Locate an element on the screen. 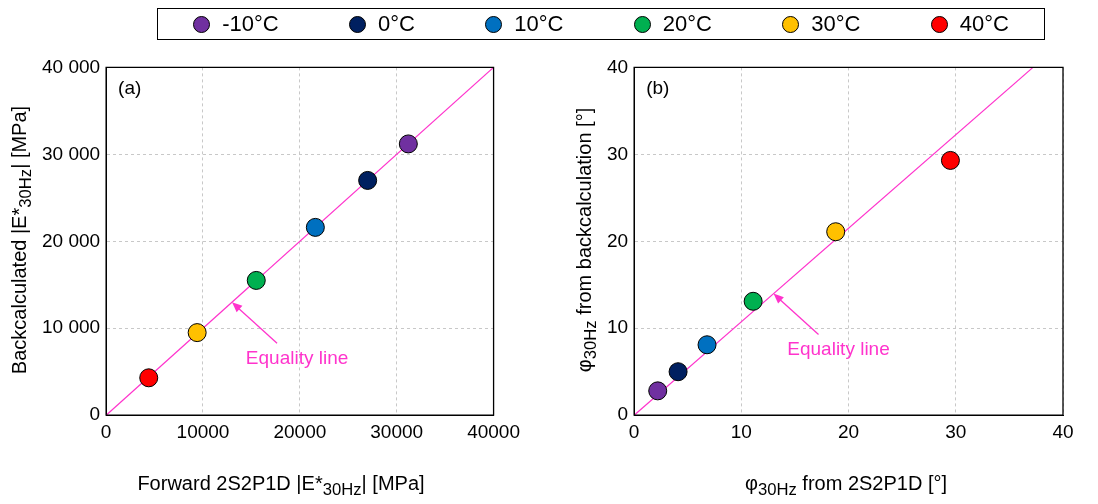  y-tick-label: 20 000 is located at coordinates (71, 240).